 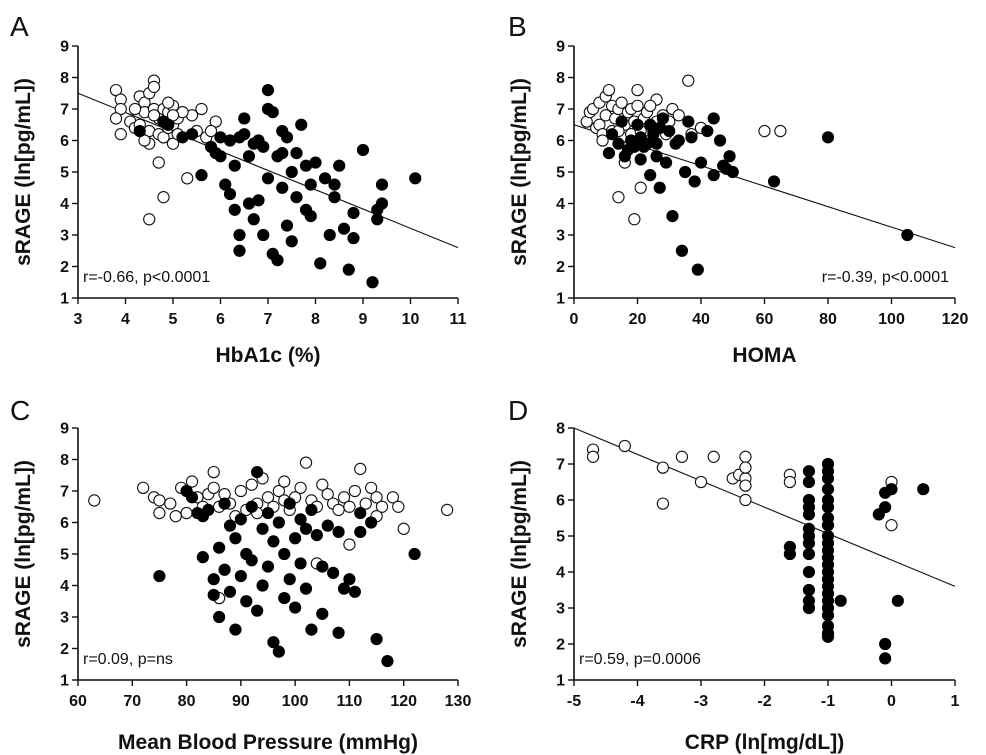 What do you see at coordinates (560, 573) in the screenshot?
I see `y-tick-label: 4` at bounding box center [560, 573].